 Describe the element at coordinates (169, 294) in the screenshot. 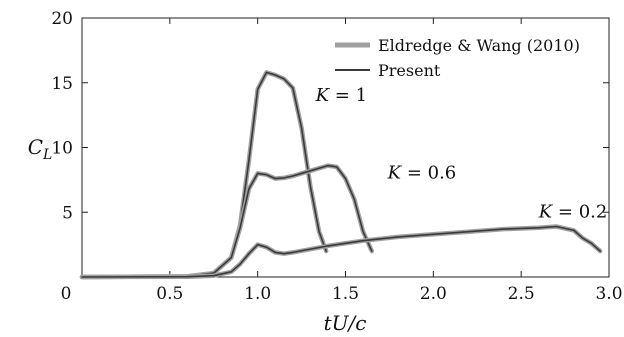

I see `x-tick-label: 0.5` at that location.